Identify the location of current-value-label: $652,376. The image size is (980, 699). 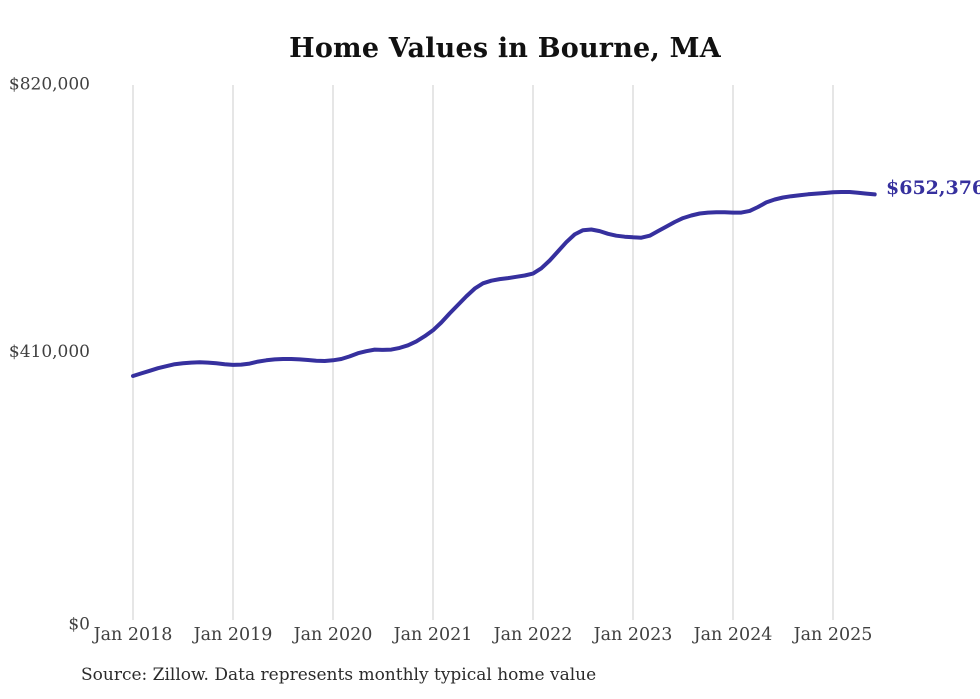
(933, 188).